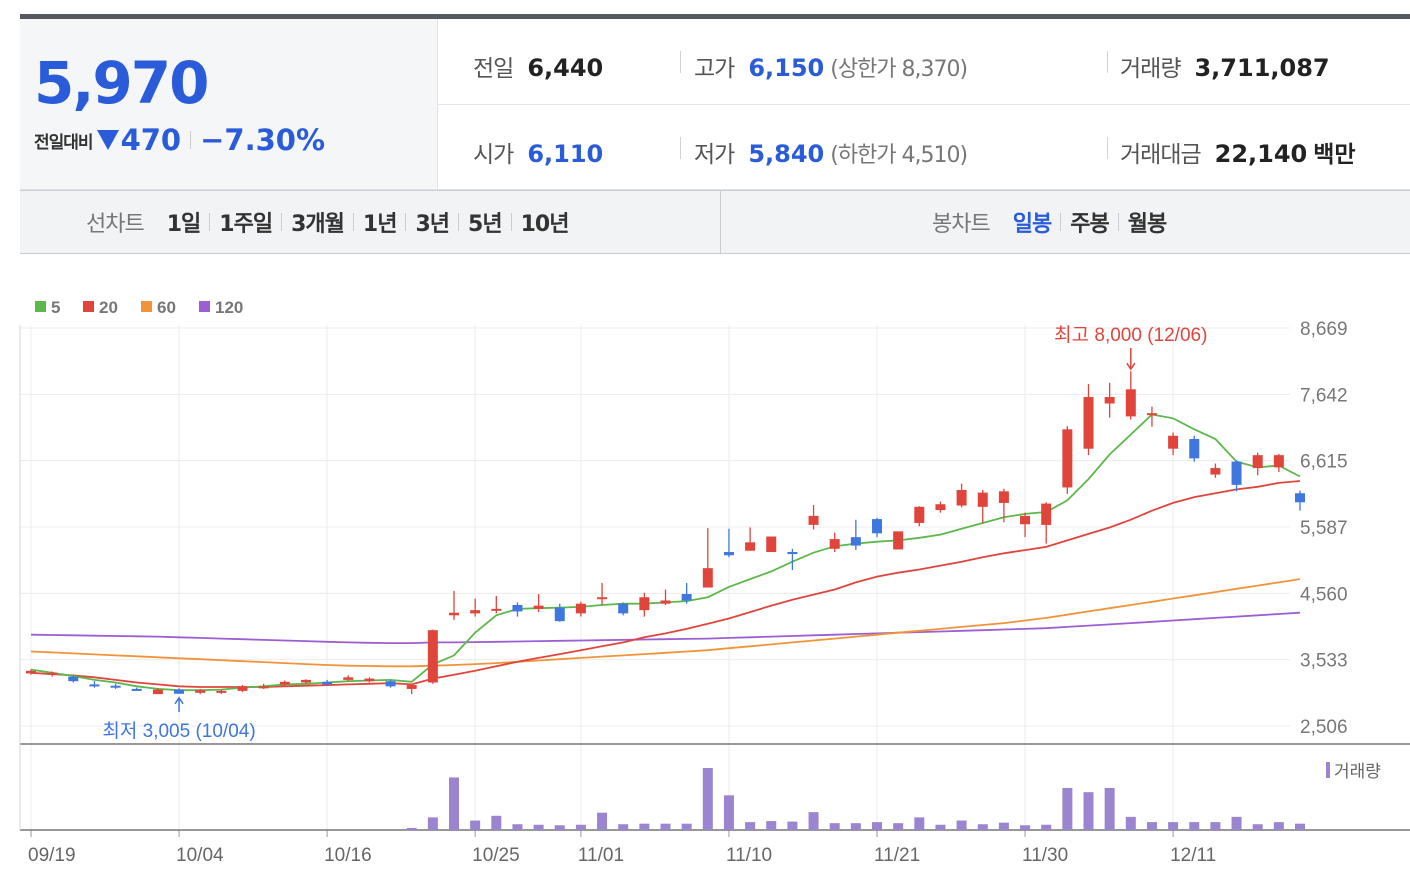  Describe the element at coordinates (64, 142) in the screenshot. I see `change-label: 전일대비` at that location.